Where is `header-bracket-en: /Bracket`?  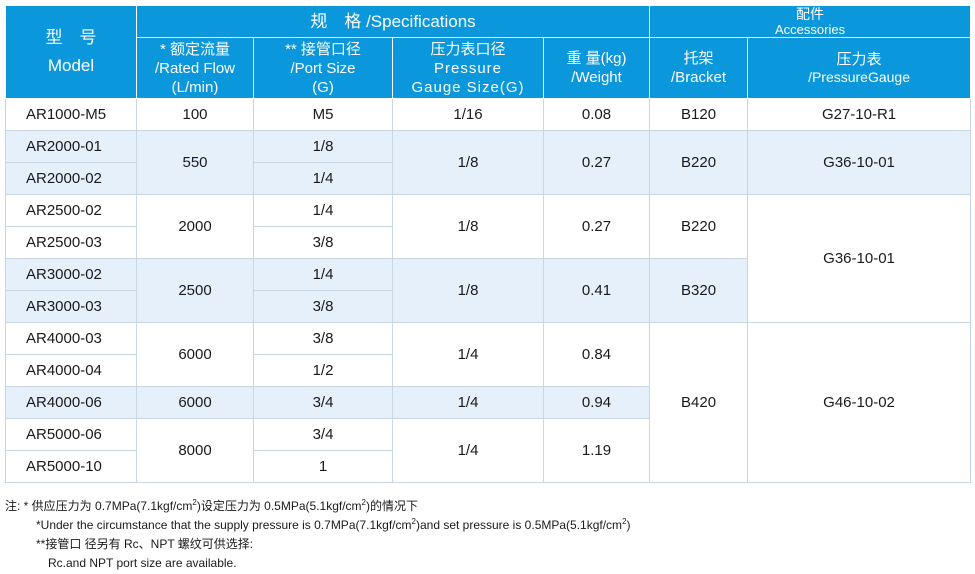
header-bracket-en: /Bracket is located at coordinates (699, 77).